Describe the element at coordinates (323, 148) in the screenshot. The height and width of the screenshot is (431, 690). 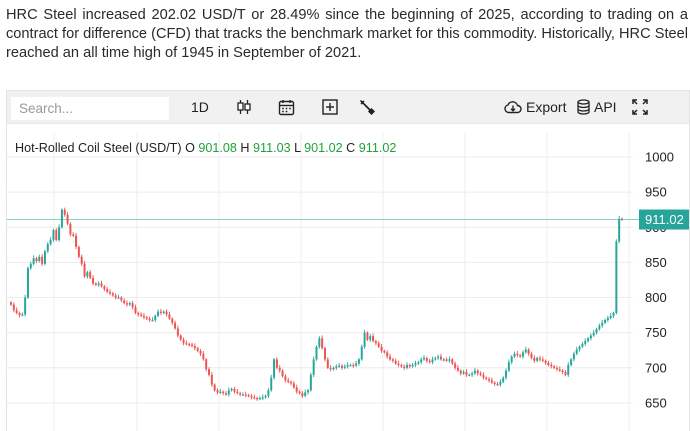
I see `legend-low-value: 901.02` at that location.